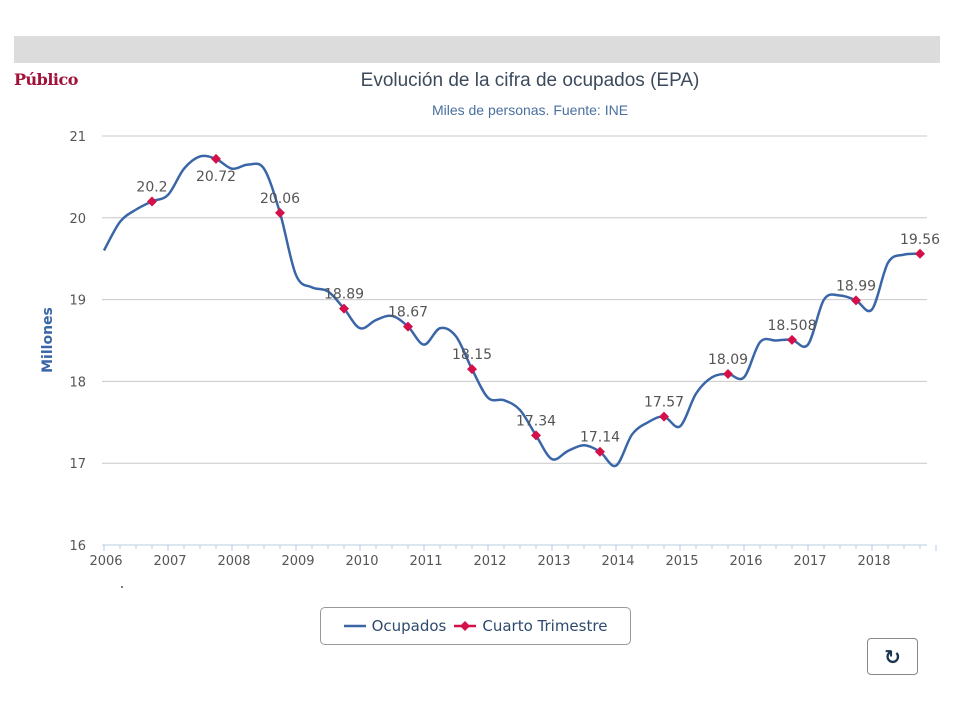 The image size is (960, 720). I want to click on legend-item-ocupados: Ocupados, so click(395, 626).